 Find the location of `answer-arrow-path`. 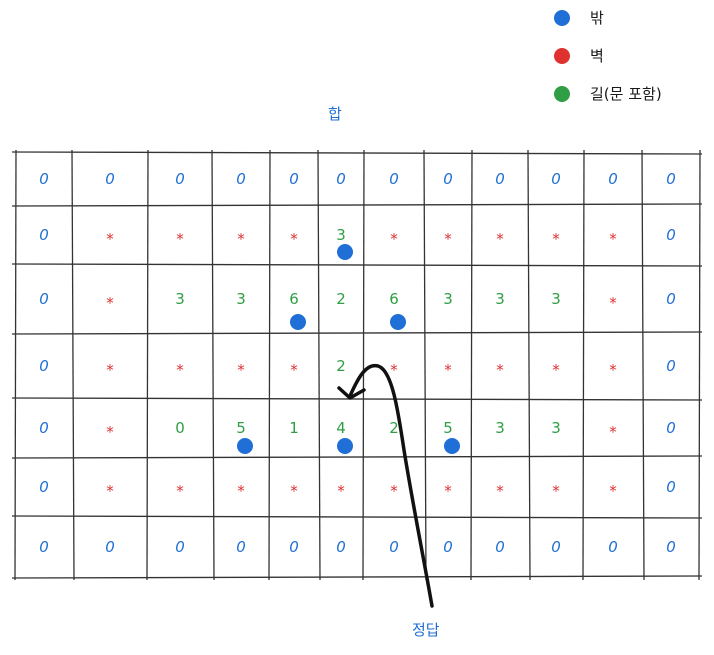

answer-arrow-path is located at coordinates (391, 485).